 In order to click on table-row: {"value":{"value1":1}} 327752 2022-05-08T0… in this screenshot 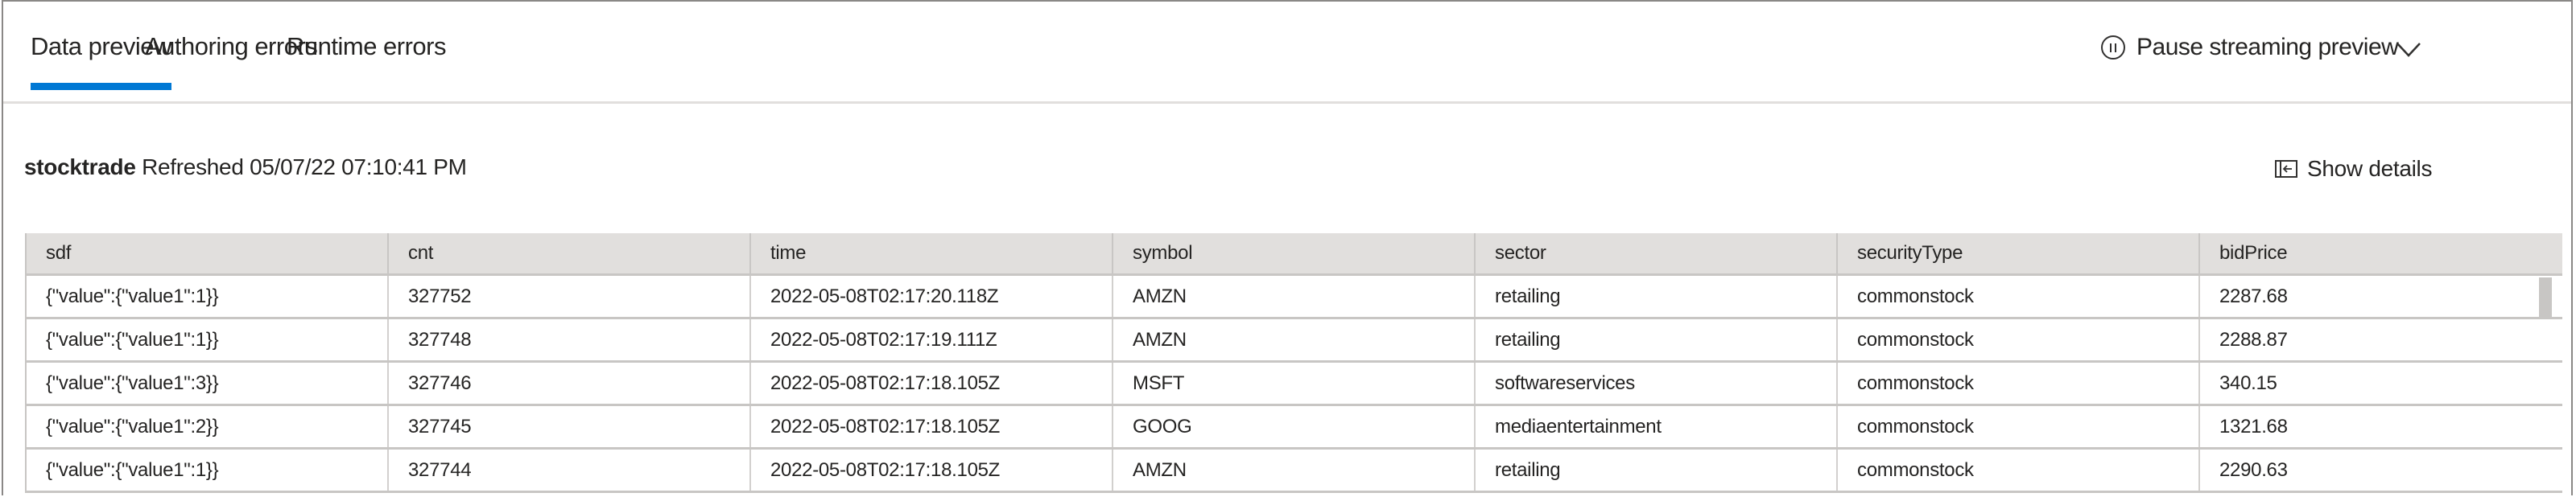, I will do `click(1293, 297)`.